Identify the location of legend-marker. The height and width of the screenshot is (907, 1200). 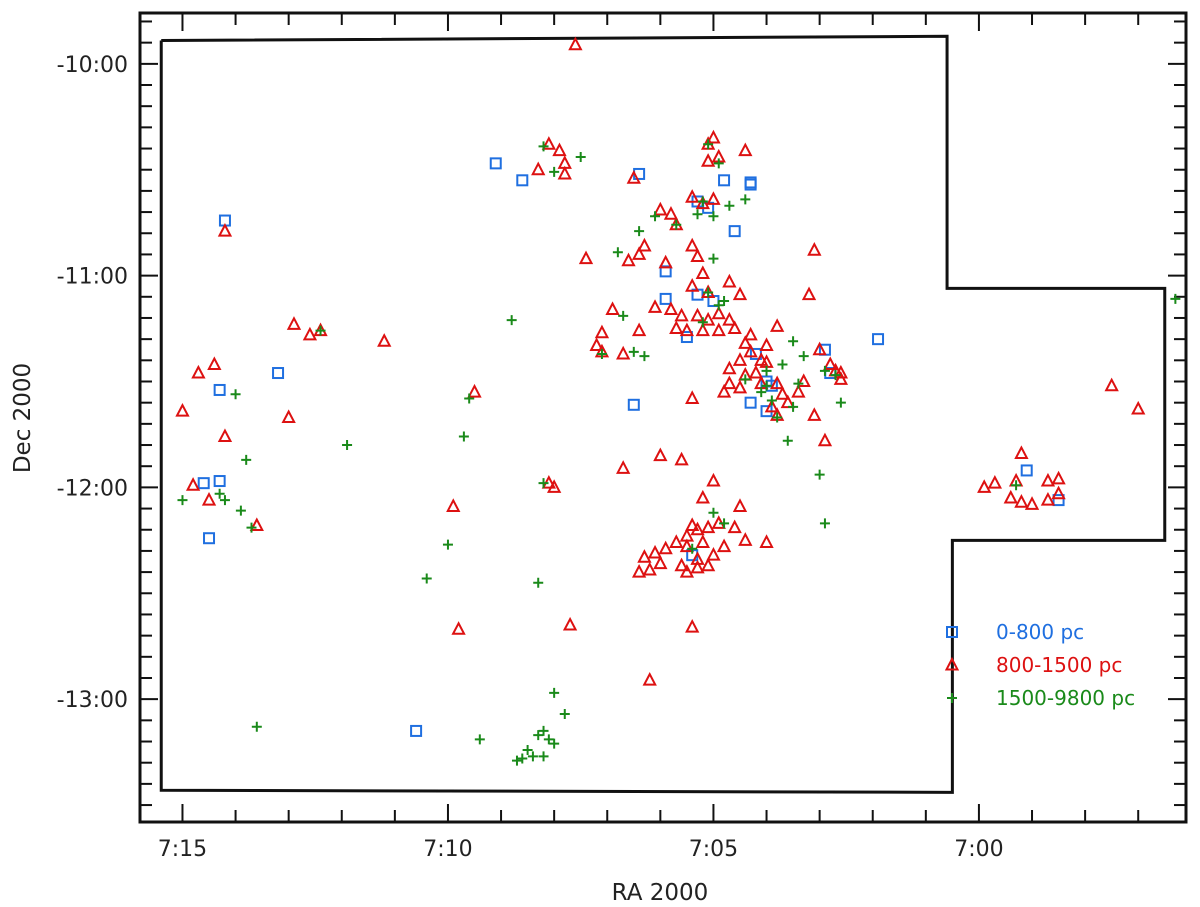
(952, 632).